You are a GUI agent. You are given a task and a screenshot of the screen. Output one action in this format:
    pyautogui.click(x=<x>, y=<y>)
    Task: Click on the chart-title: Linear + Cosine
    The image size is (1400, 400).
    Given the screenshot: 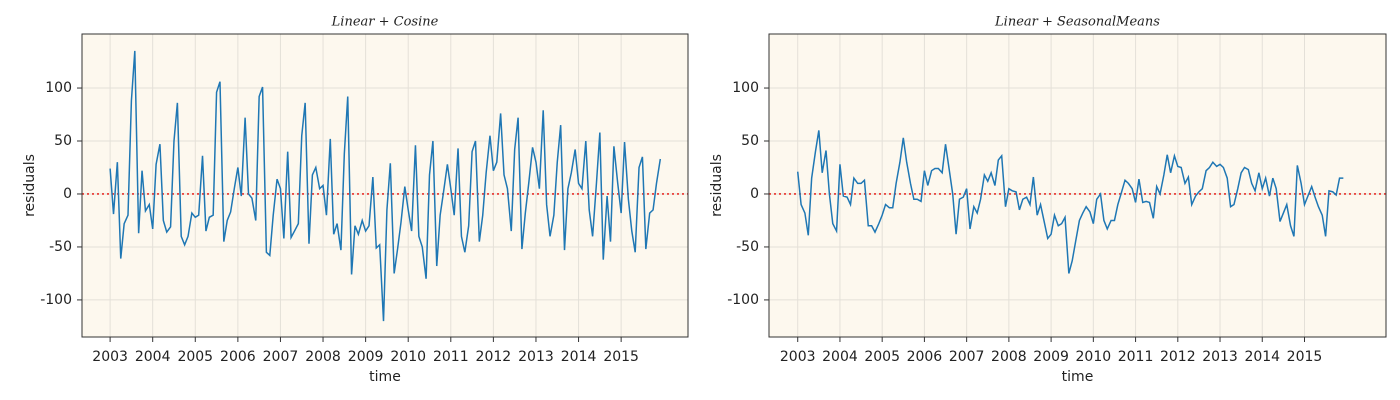 What is the action you would take?
    pyautogui.click(x=385, y=22)
    